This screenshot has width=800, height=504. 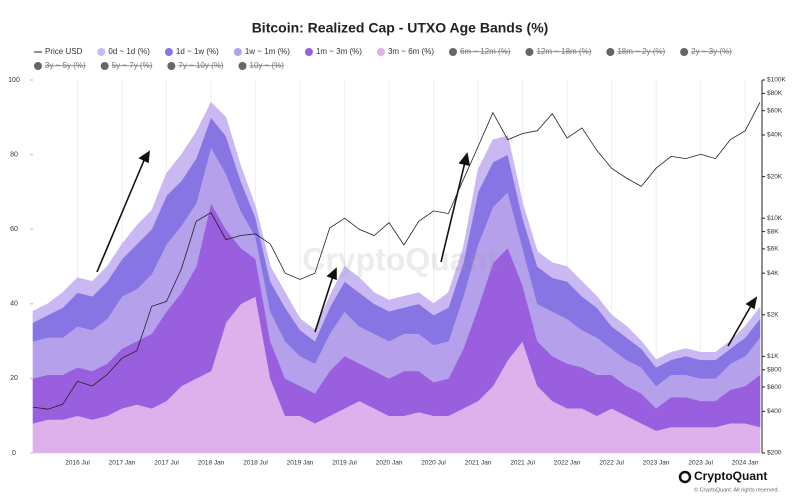 I want to click on y-tick-label: 100, so click(x=14, y=80).